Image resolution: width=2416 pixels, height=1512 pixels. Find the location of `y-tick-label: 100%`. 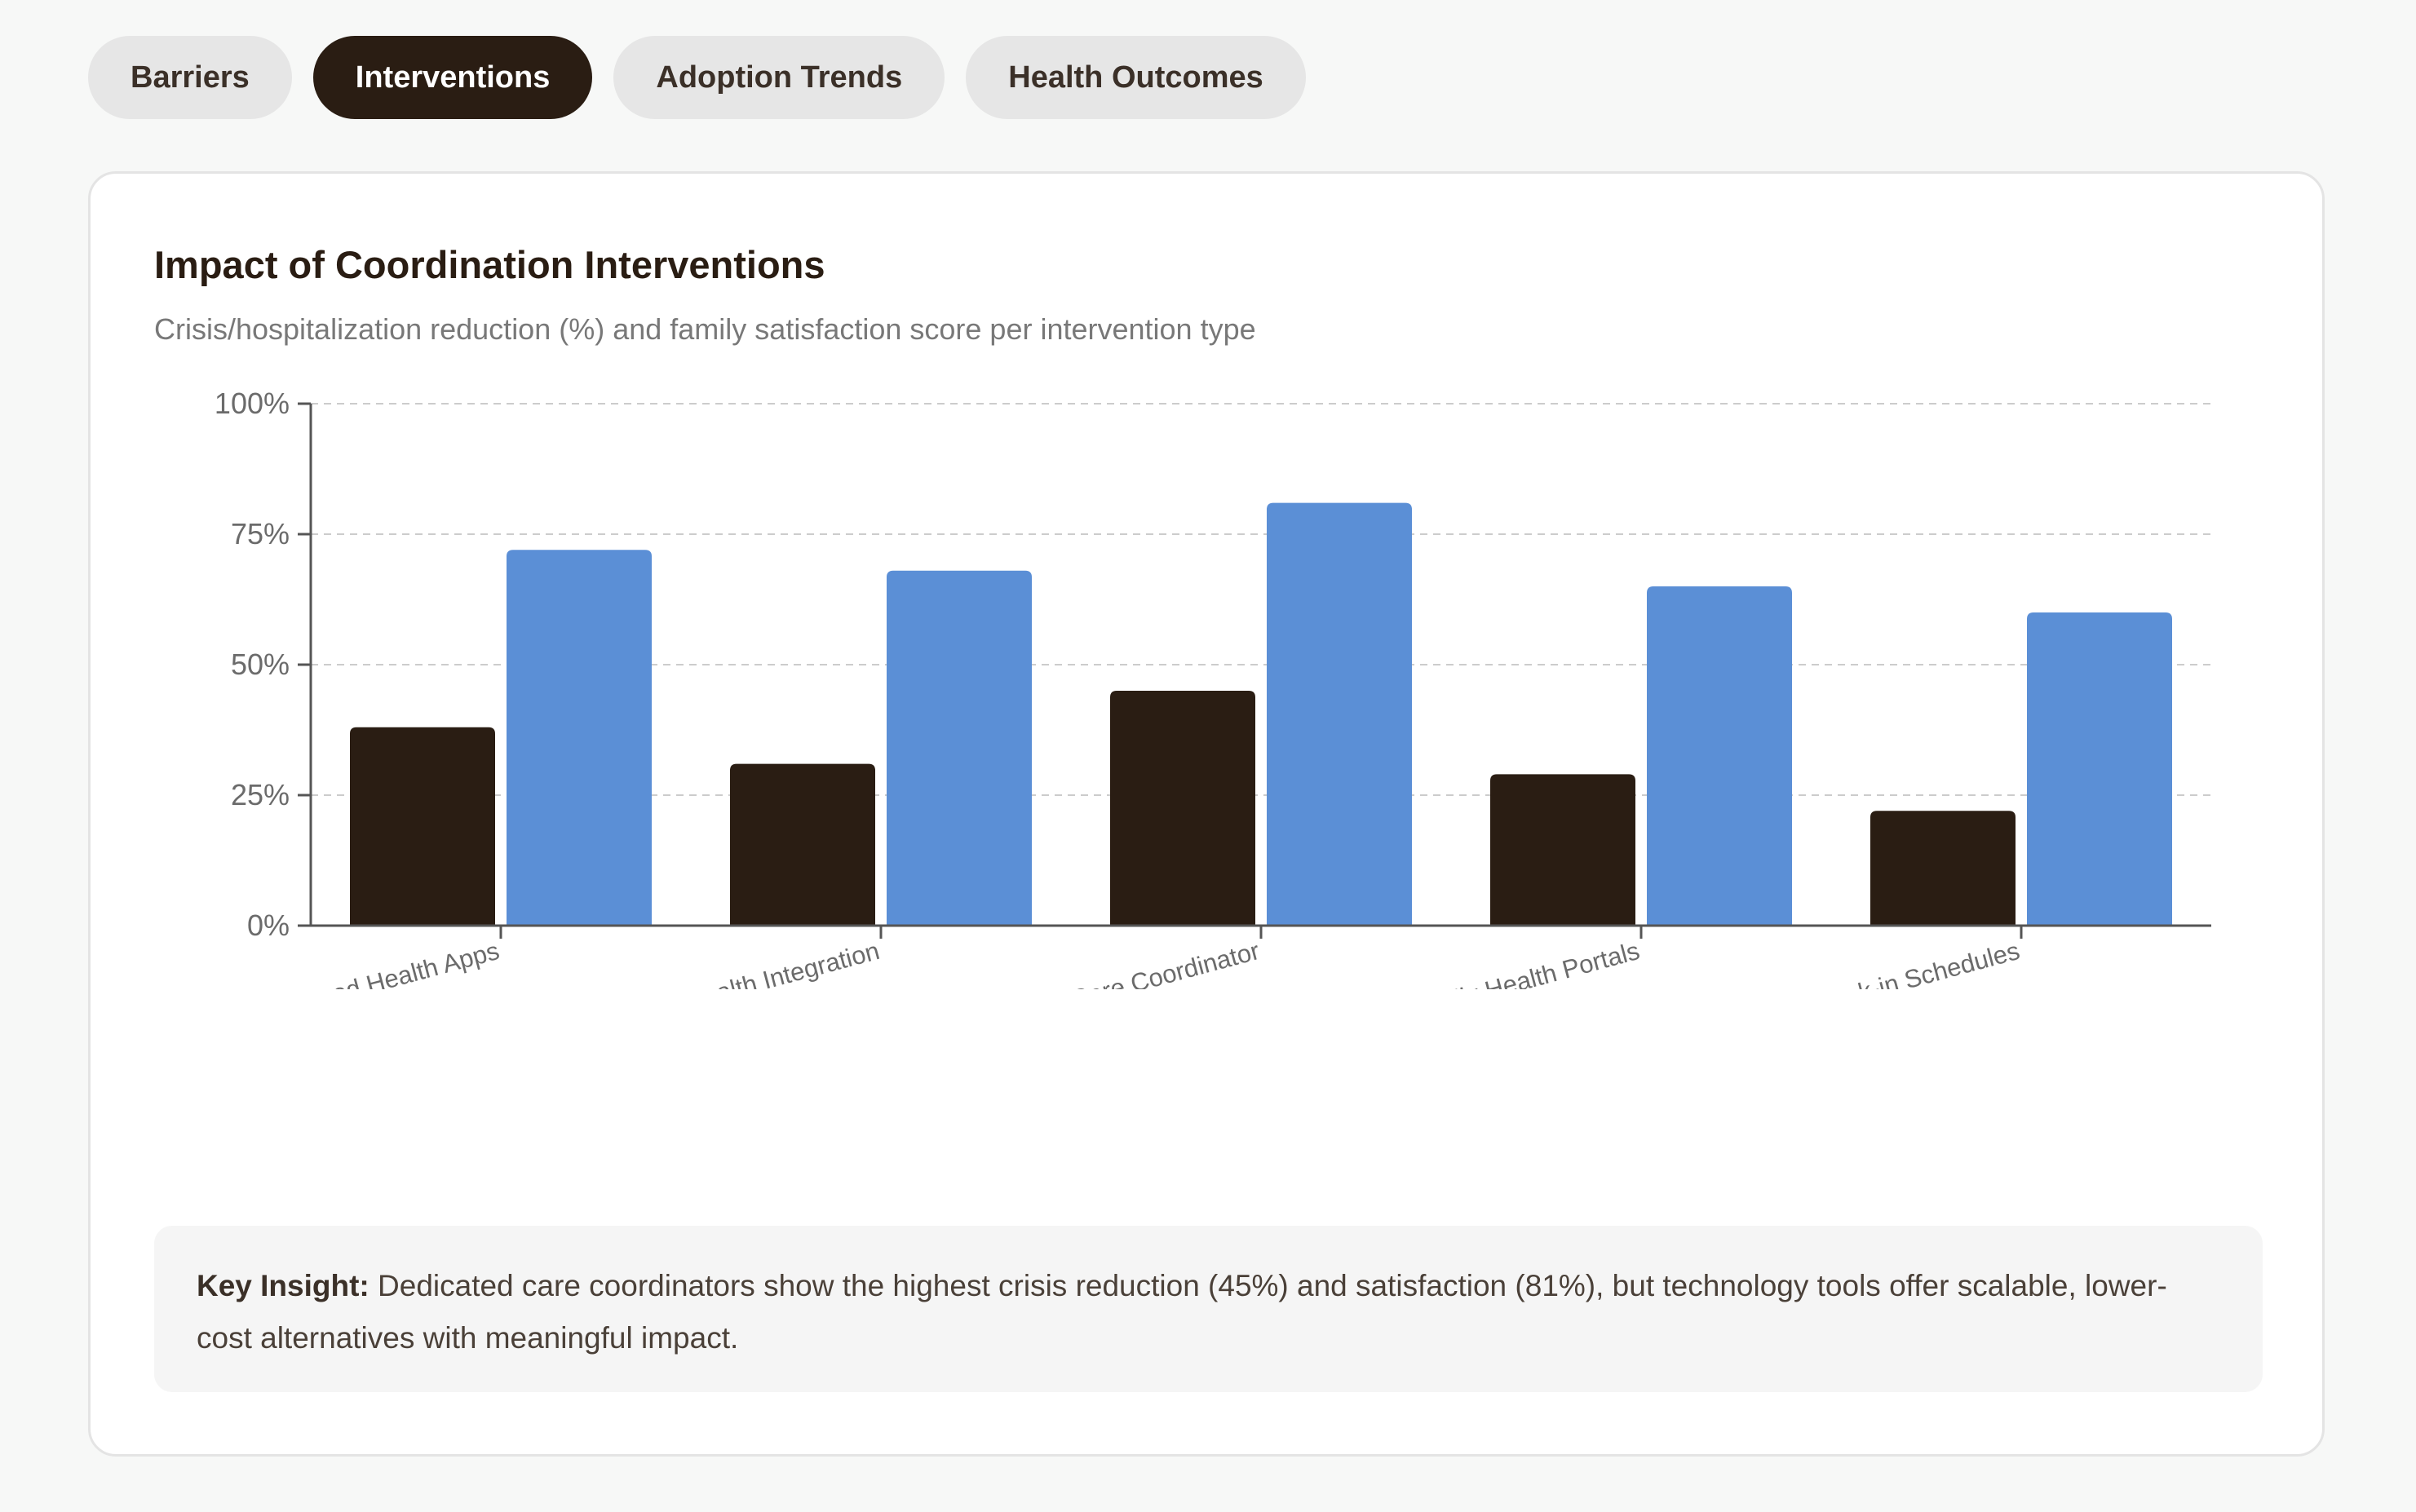

y-tick-label: 100% is located at coordinates (253, 403).